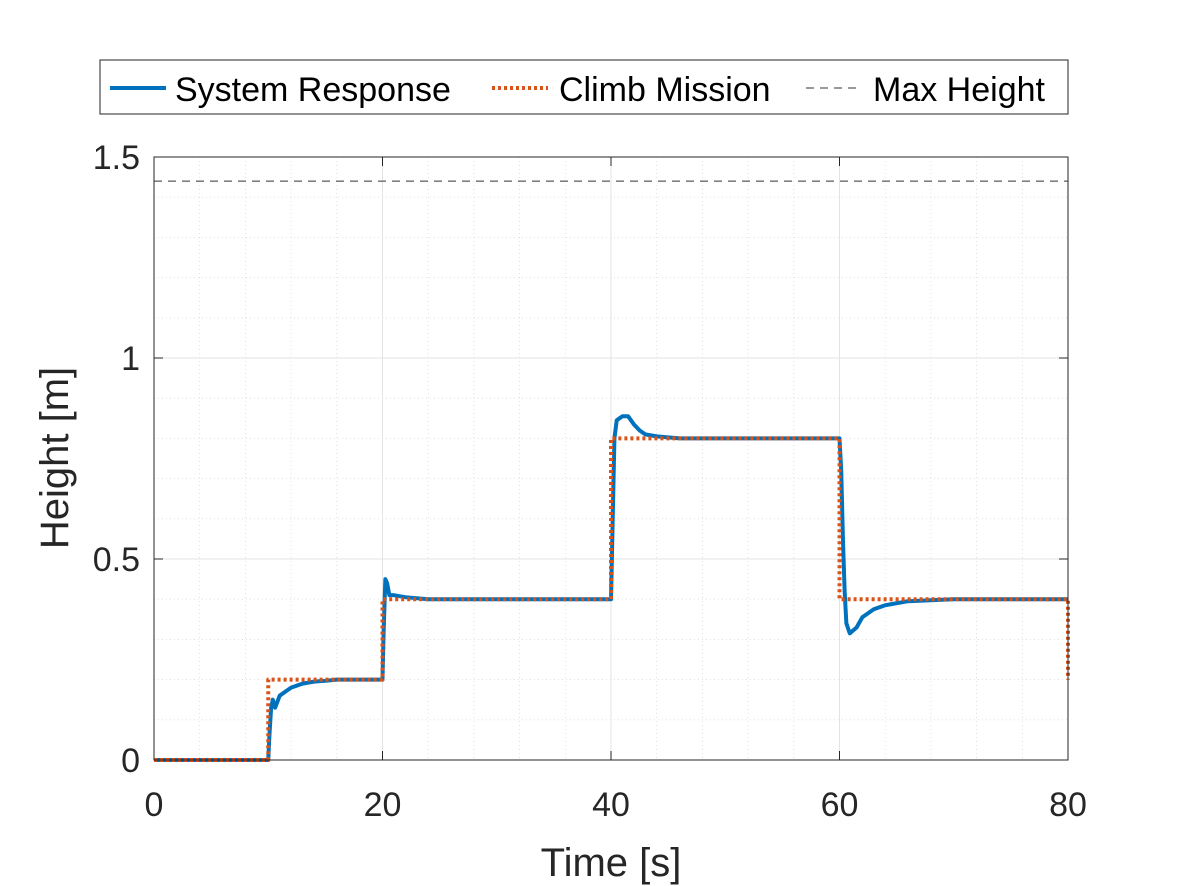 The height and width of the screenshot is (886, 1181). I want to click on x-axis-label: Time [s], so click(611, 863).